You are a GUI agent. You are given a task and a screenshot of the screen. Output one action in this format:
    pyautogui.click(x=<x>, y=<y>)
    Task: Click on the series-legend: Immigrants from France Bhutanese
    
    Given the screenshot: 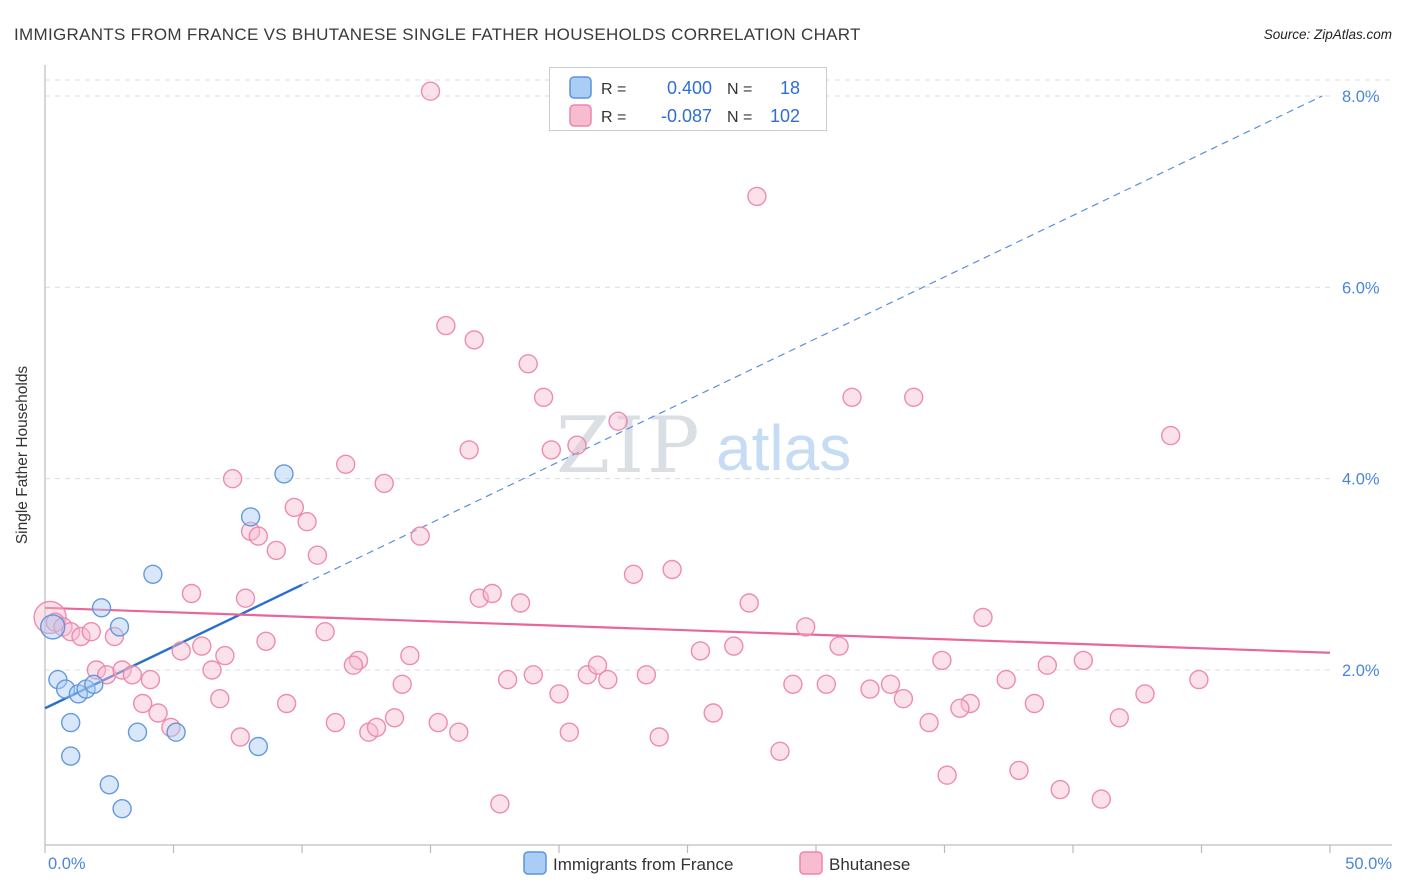 What is the action you would take?
    pyautogui.click(x=716, y=863)
    